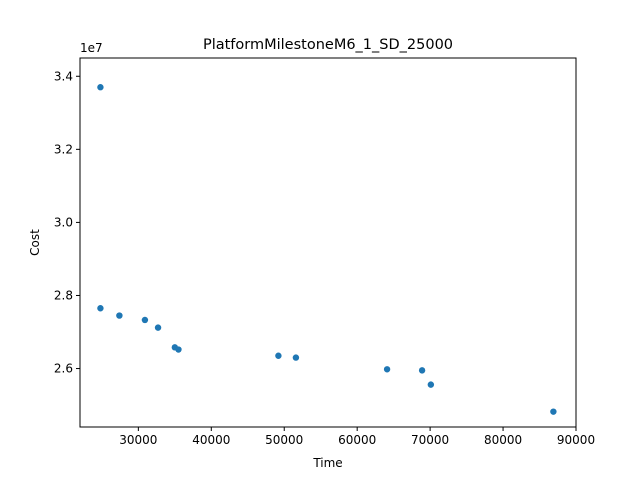  Describe the element at coordinates (91, 48) in the screenshot. I see `y-axis-offset-label: 1e7` at that location.